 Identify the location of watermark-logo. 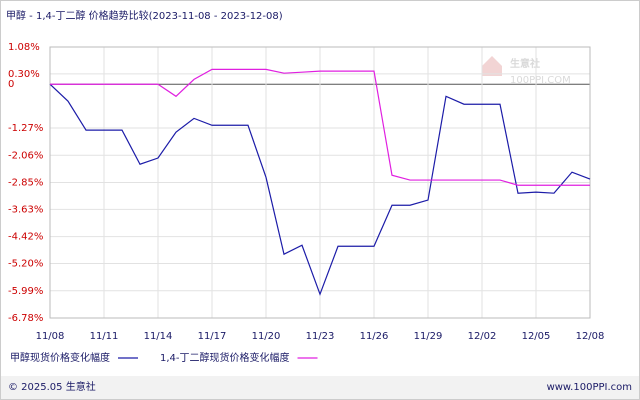
(492, 66).